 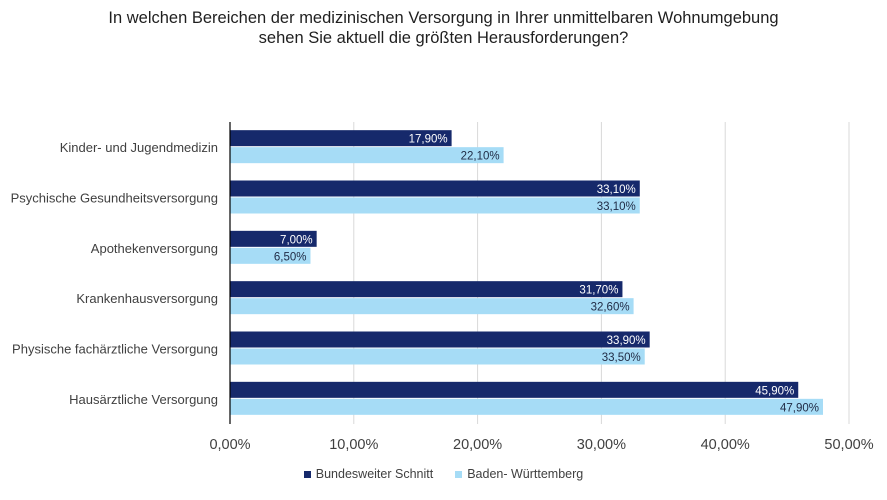 I want to click on bar-bundesweiter-schnitt-physische-facharztliche-versorgung, so click(x=440, y=339).